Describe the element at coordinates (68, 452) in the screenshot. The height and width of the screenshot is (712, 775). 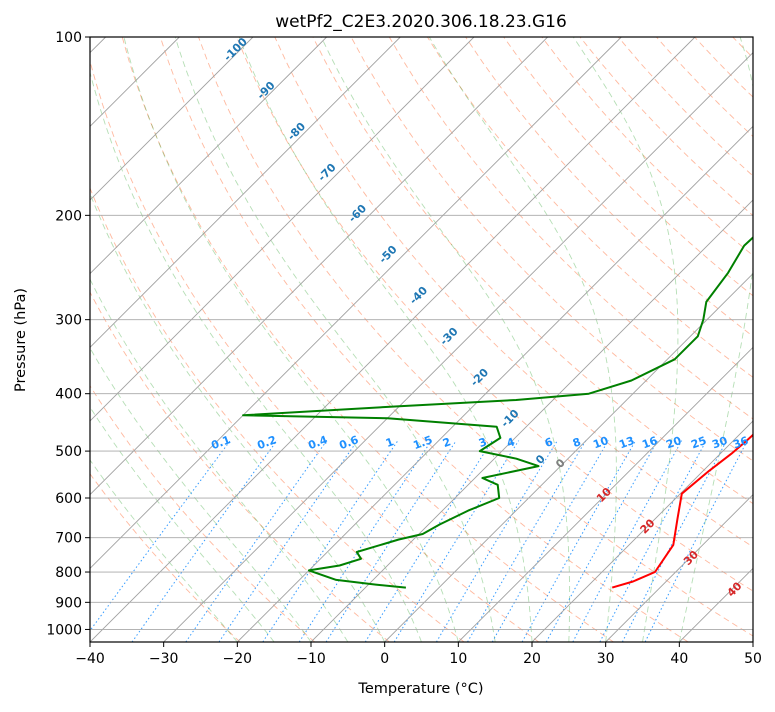
I see `y-tick-label: 500` at that location.